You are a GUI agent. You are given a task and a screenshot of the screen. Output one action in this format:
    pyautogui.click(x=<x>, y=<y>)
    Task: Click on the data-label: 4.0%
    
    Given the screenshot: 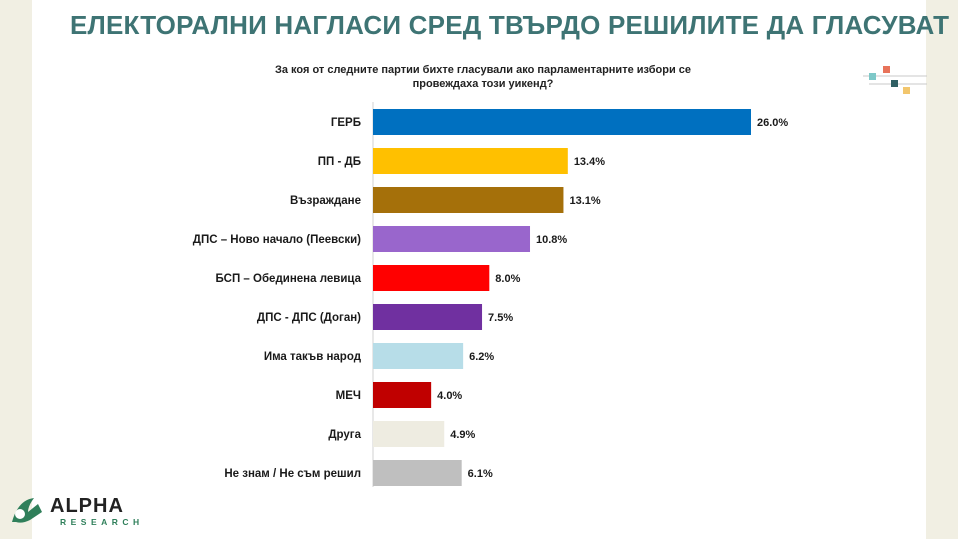 What is the action you would take?
    pyautogui.click(x=449, y=396)
    